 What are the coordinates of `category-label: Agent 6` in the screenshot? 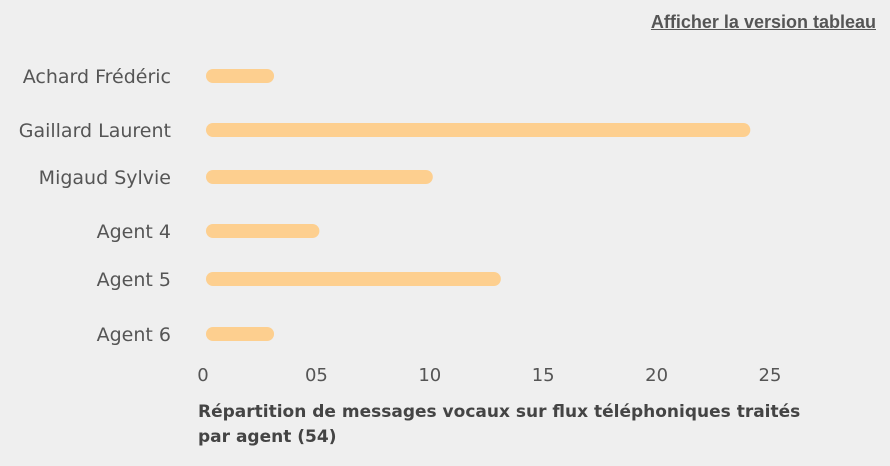 It's located at (134, 335).